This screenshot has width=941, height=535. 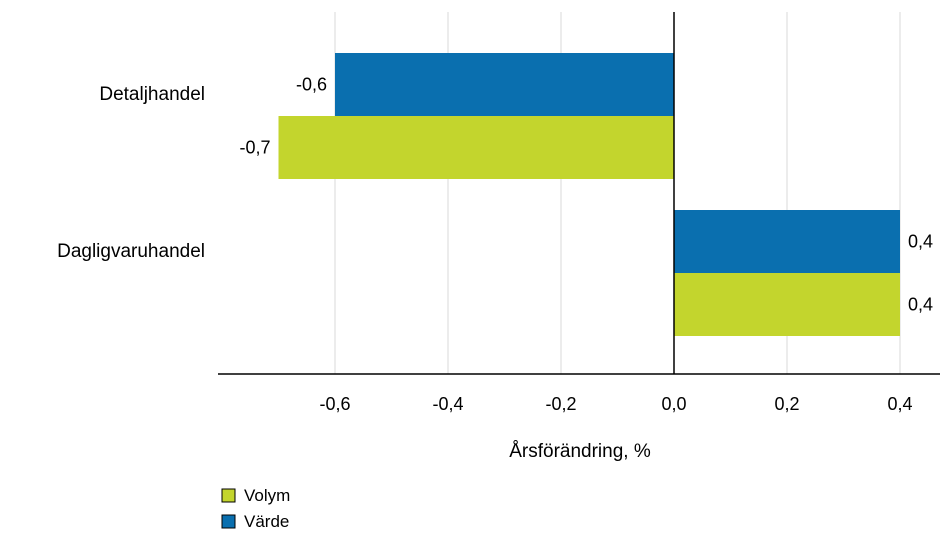 What do you see at coordinates (786, 404) in the screenshot?
I see `x-tick-label: 0,2` at bounding box center [786, 404].